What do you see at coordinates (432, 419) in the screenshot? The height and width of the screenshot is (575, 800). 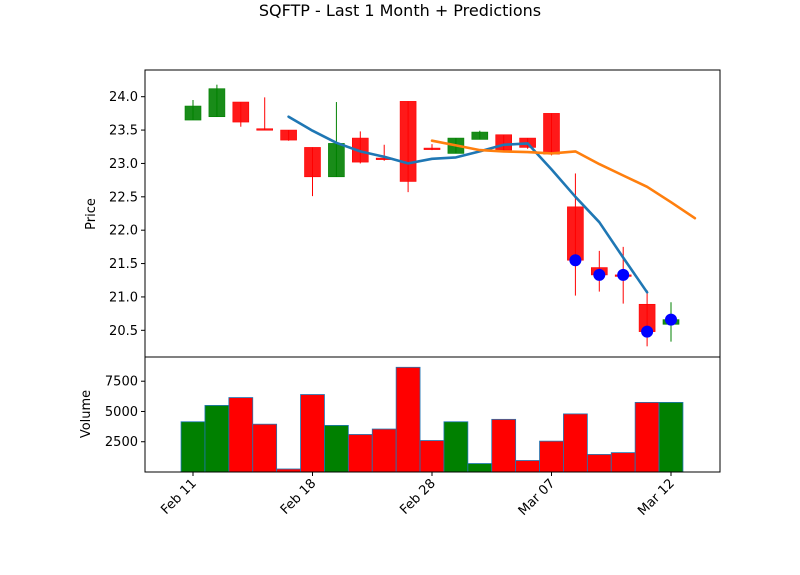 I see `volume-panel` at bounding box center [432, 419].